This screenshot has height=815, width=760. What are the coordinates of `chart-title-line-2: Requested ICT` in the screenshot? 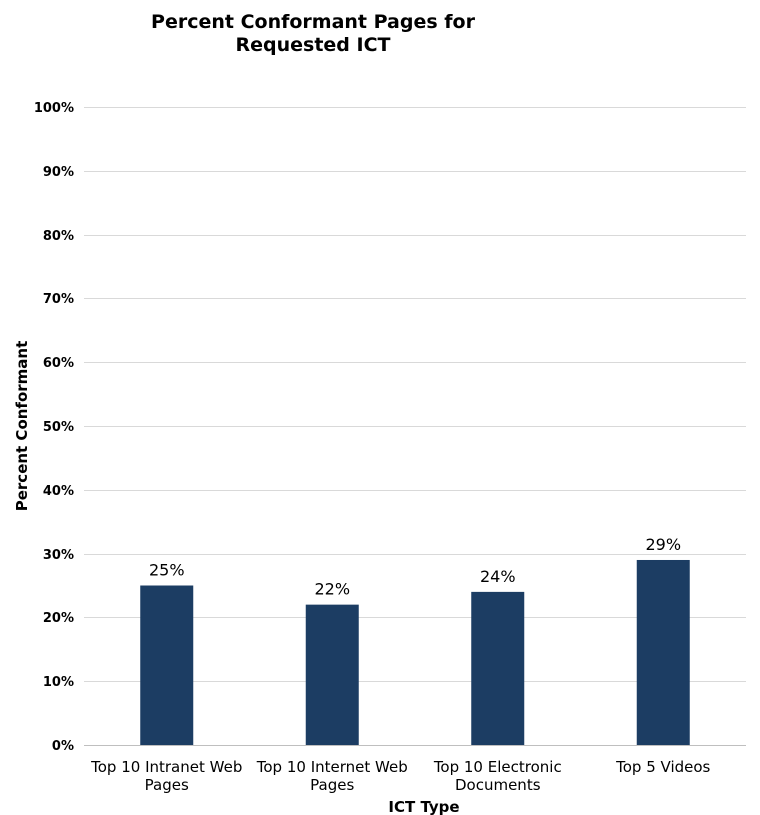 It's located at (313, 45).